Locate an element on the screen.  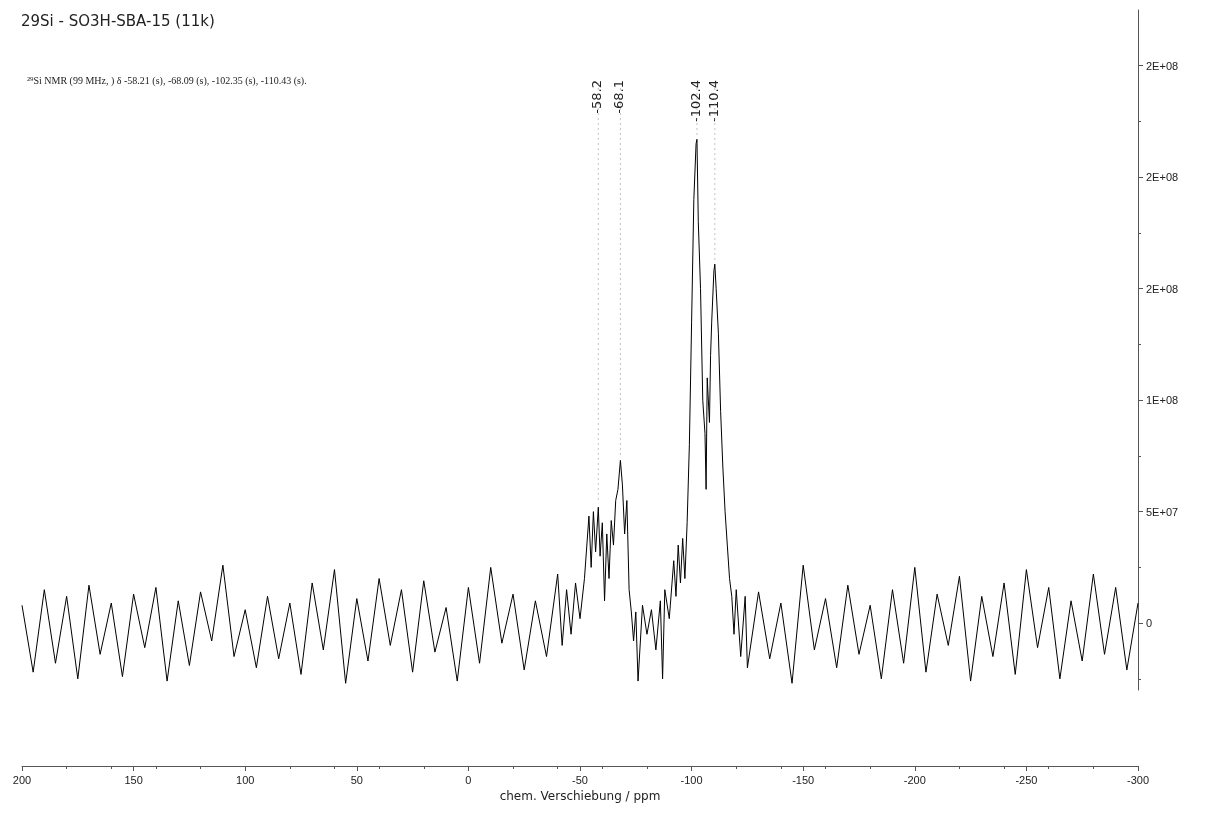
x-tick-label: -300 is located at coordinates (1138, 779).